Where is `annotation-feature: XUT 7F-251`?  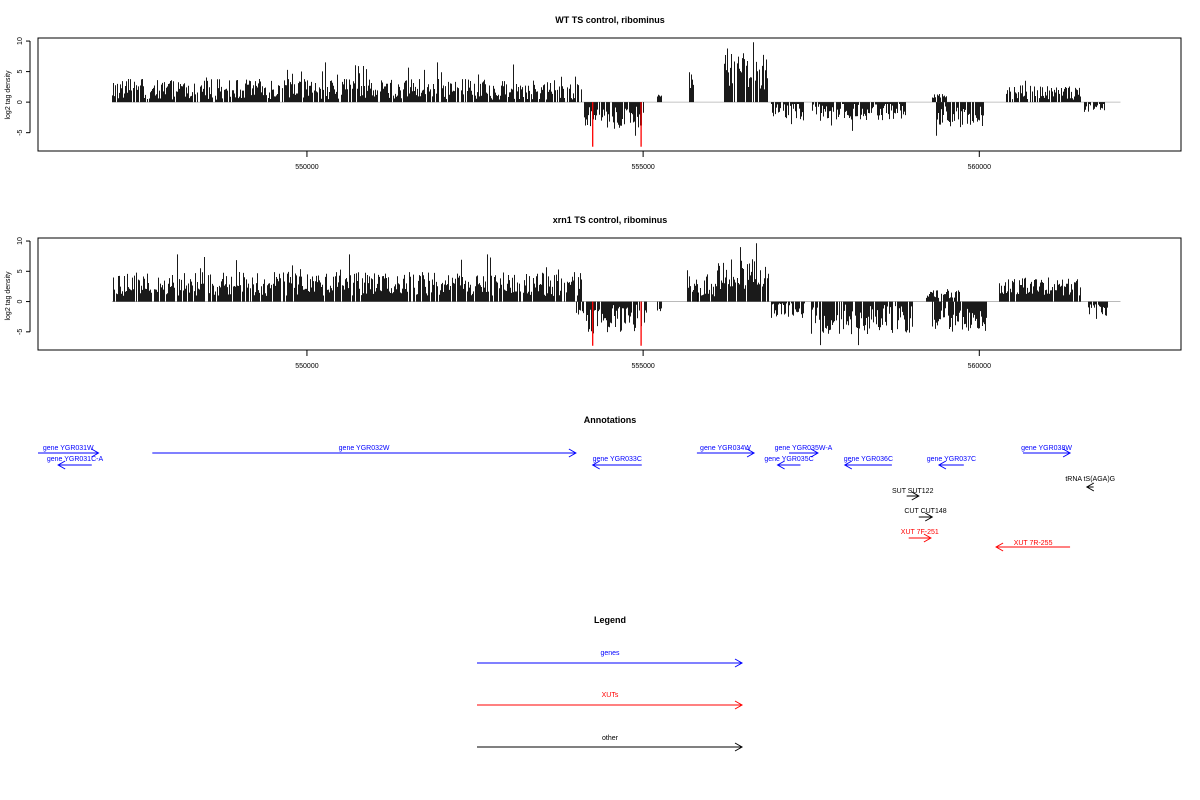 annotation-feature: XUT 7F-251 is located at coordinates (920, 536).